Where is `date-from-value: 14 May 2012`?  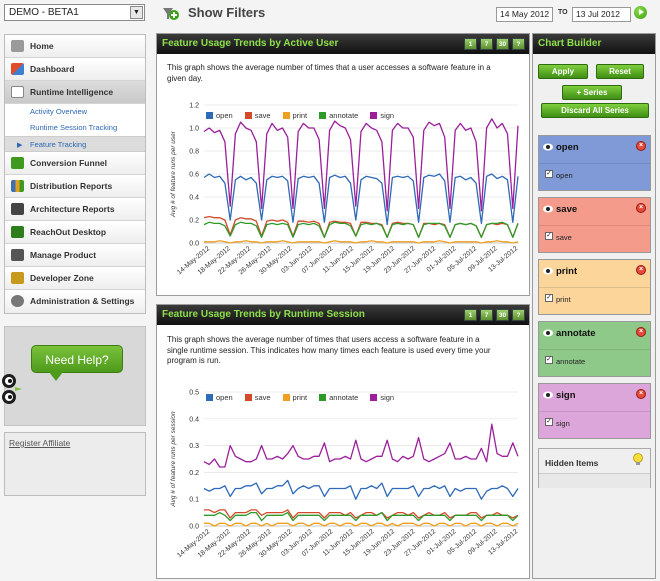
date-from-value: 14 May 2012 is located at coordinates (525, 14).